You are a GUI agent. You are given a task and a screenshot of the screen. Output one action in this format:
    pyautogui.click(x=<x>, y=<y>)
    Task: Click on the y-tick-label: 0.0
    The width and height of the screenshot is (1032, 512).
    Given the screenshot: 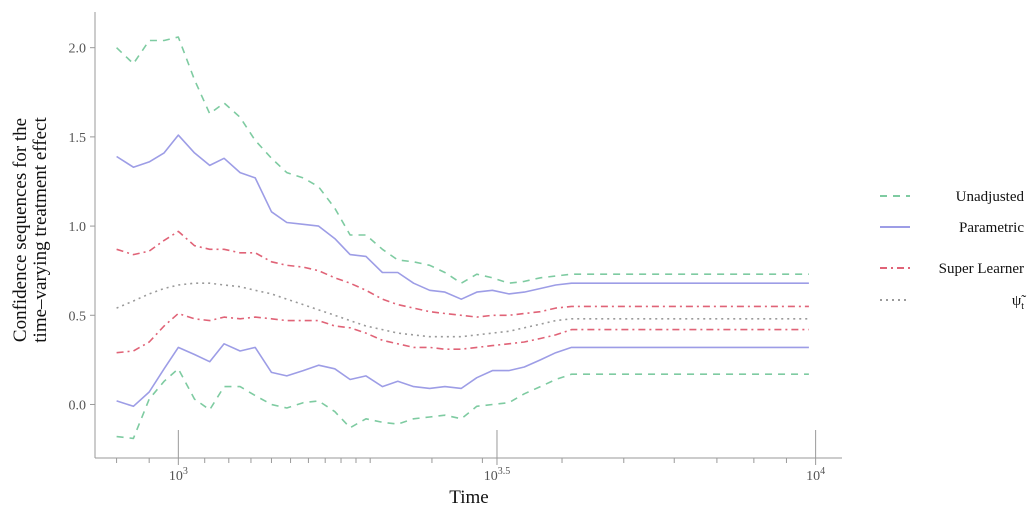 What is the action you would take?
    pyautogui.click(x=78, y=405)
    